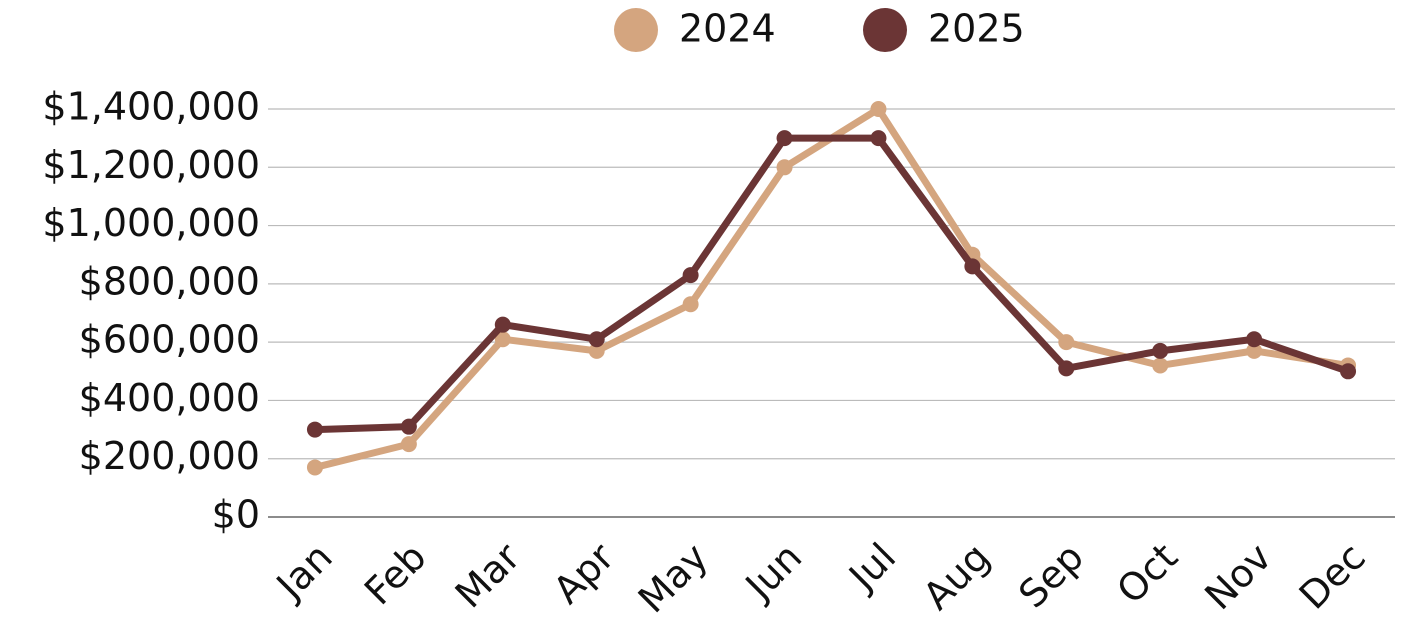  Describe the element at coordinates (169, 456) in the screenshot. I see `y-tick-label: $200,000` at that location.